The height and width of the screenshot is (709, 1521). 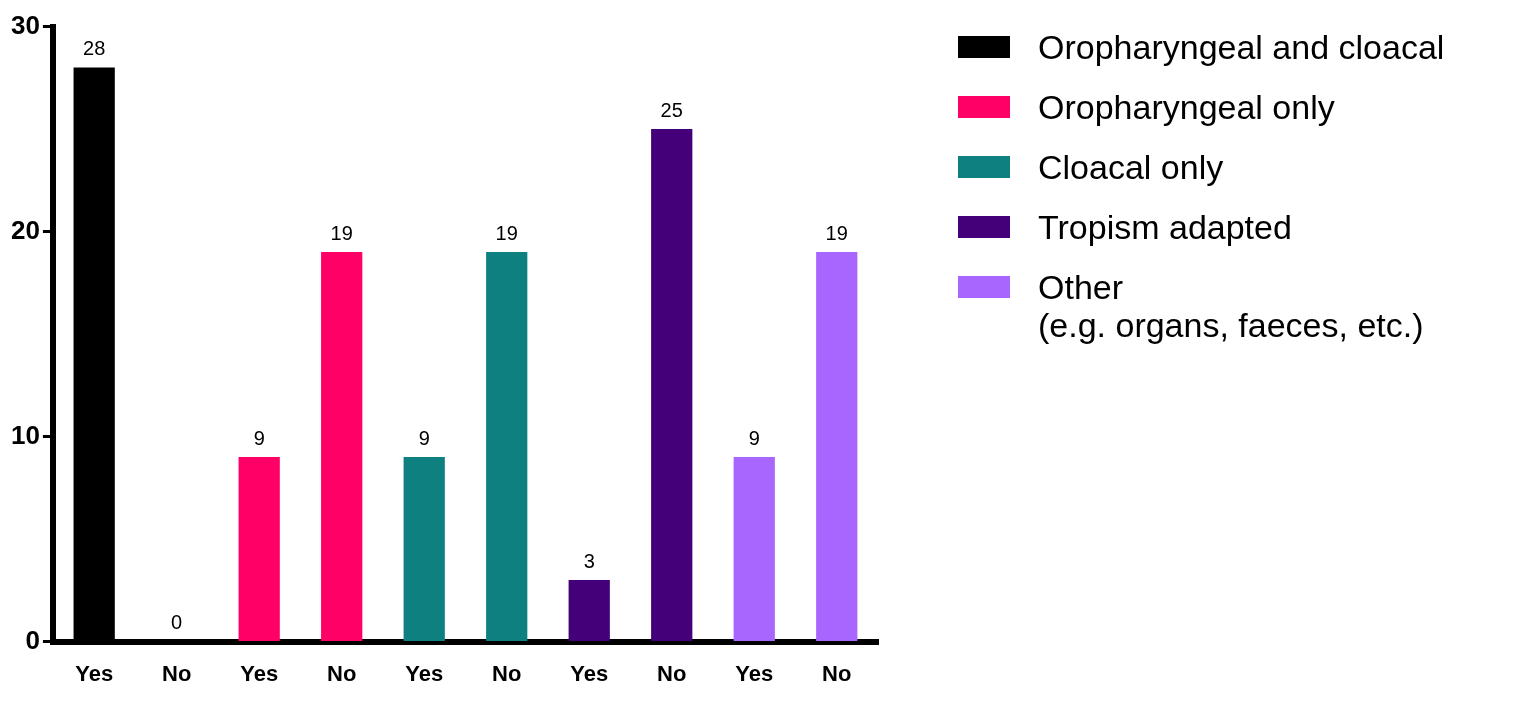 What do you see at coordinates (1186, 107) in the screenshot?
I see `legend-label: Oropharyngeal only` at bounding box center [1186, 107].